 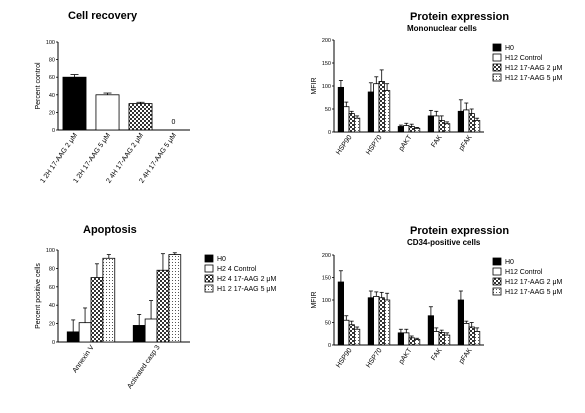 I want to click on x-category-label: Annexin V, so click(x=84, y=359).